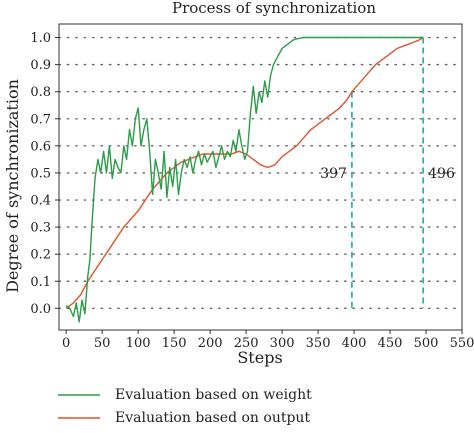 This screenshot has width=474, height=433. Describe the element at coordinates (40, 173) in the screenshot. I see `y-tick-label: 0.5` at that location.